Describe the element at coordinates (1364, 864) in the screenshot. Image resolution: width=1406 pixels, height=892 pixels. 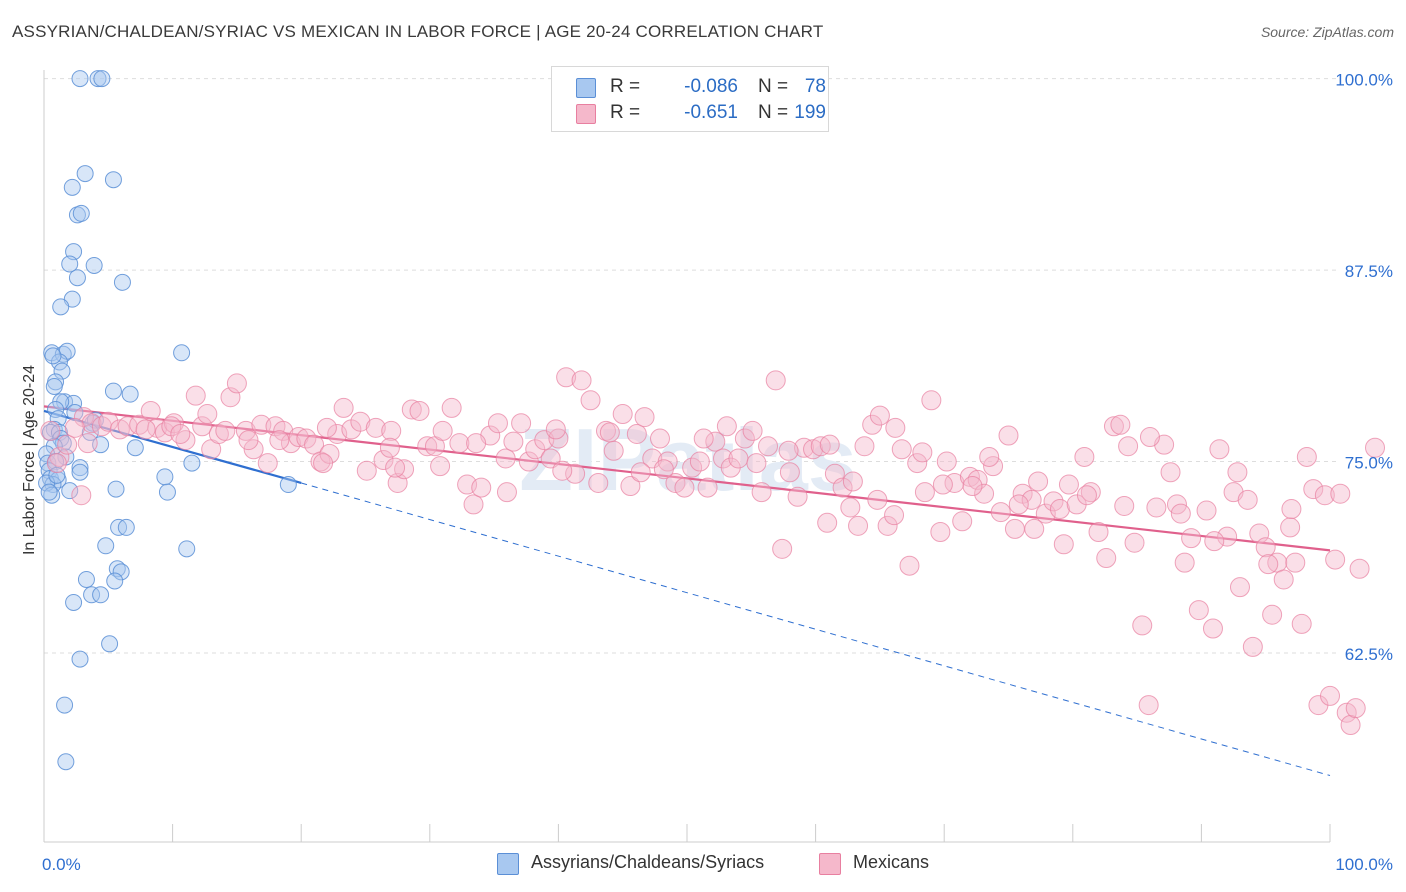
I see `x-tick-label: 100.0%` at that location.